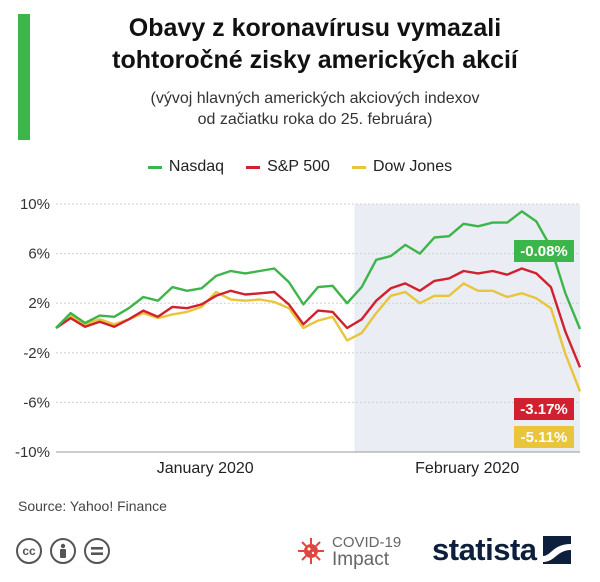 This screenshot has height=582, width=600. I want to click on covid-impact-text: COVID-19 Impact, so click(367, 552).